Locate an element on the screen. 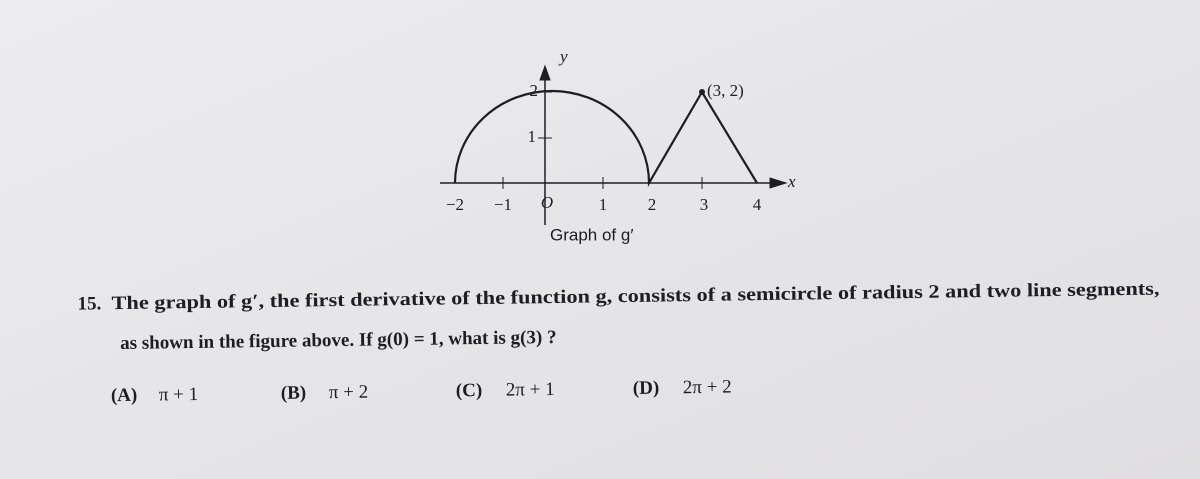  point is located at coordinates (702, 92).